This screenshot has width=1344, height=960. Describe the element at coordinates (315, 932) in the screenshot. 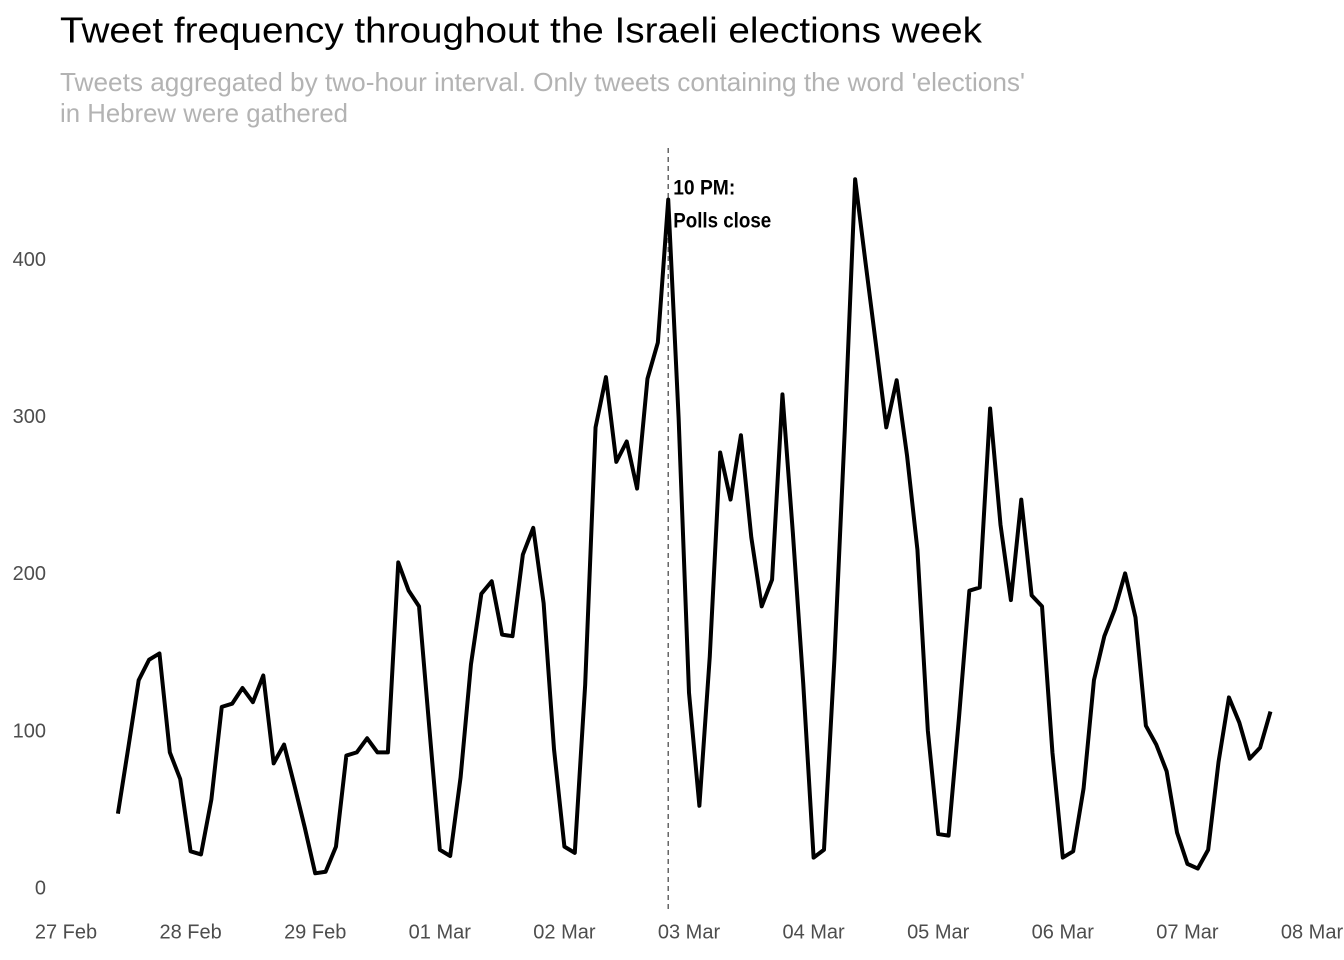

I see `x-tick-label: 29 Feb` at that location.